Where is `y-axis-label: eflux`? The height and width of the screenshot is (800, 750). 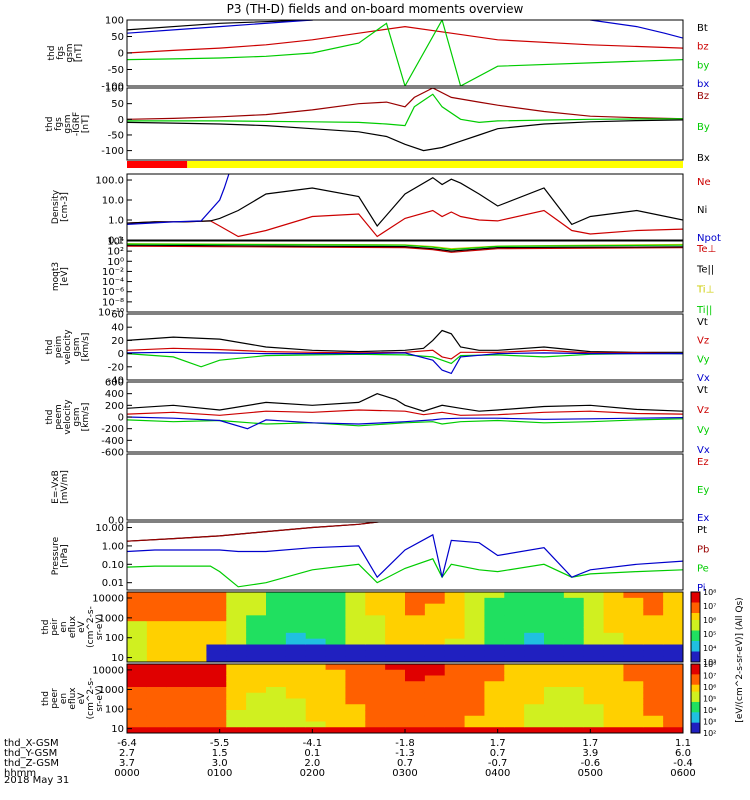 y-axis-label: eflux is located at coordinates (73, 698).